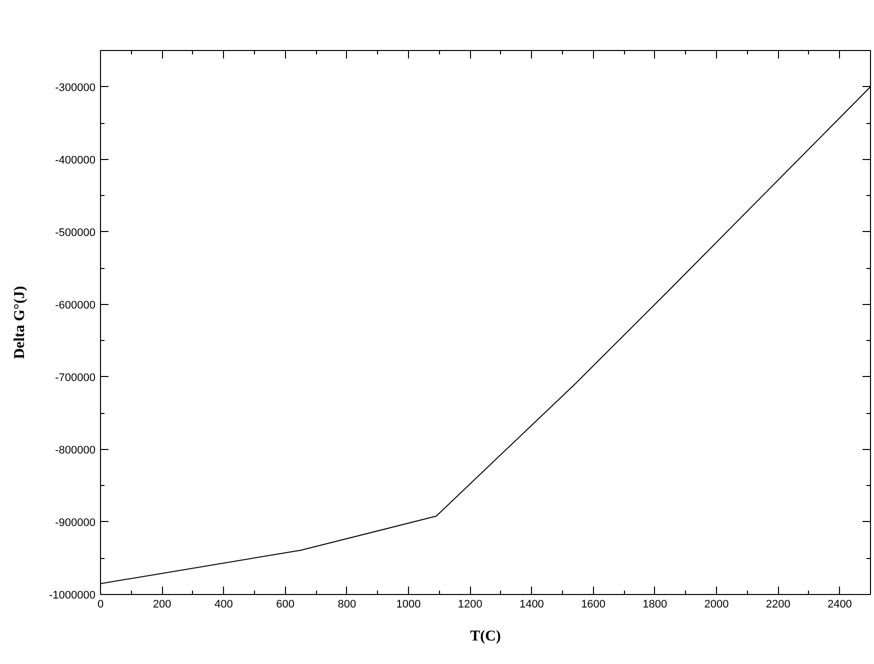  What do you see at coordinates (716, 604) in the screenshot?
I see `x-tick-label: 2000` at bounding box center [716, 604].